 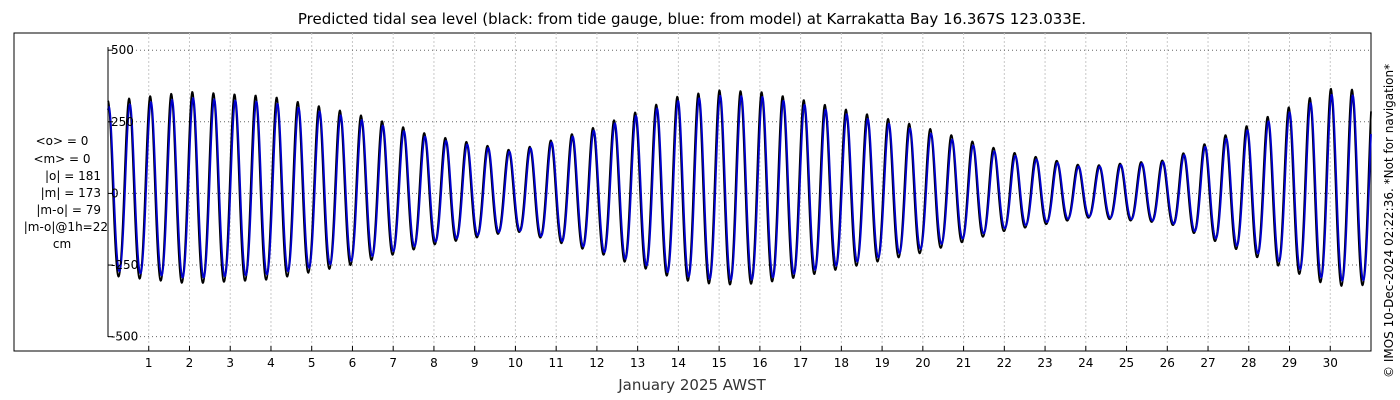 What do you see at coordinates (353, 363) in the screenshot?
I see `x-tick-label: 6` at bounding box center [353, 363].